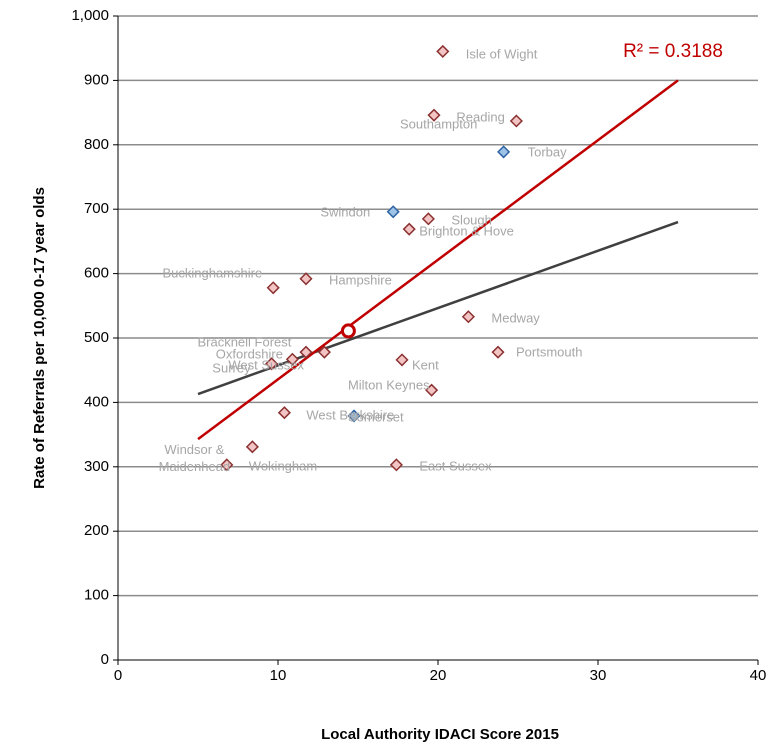 The width and height of the screenshot is (784, 750). I want to click on r-squared: R² = 0.3188, so click(673, 51).